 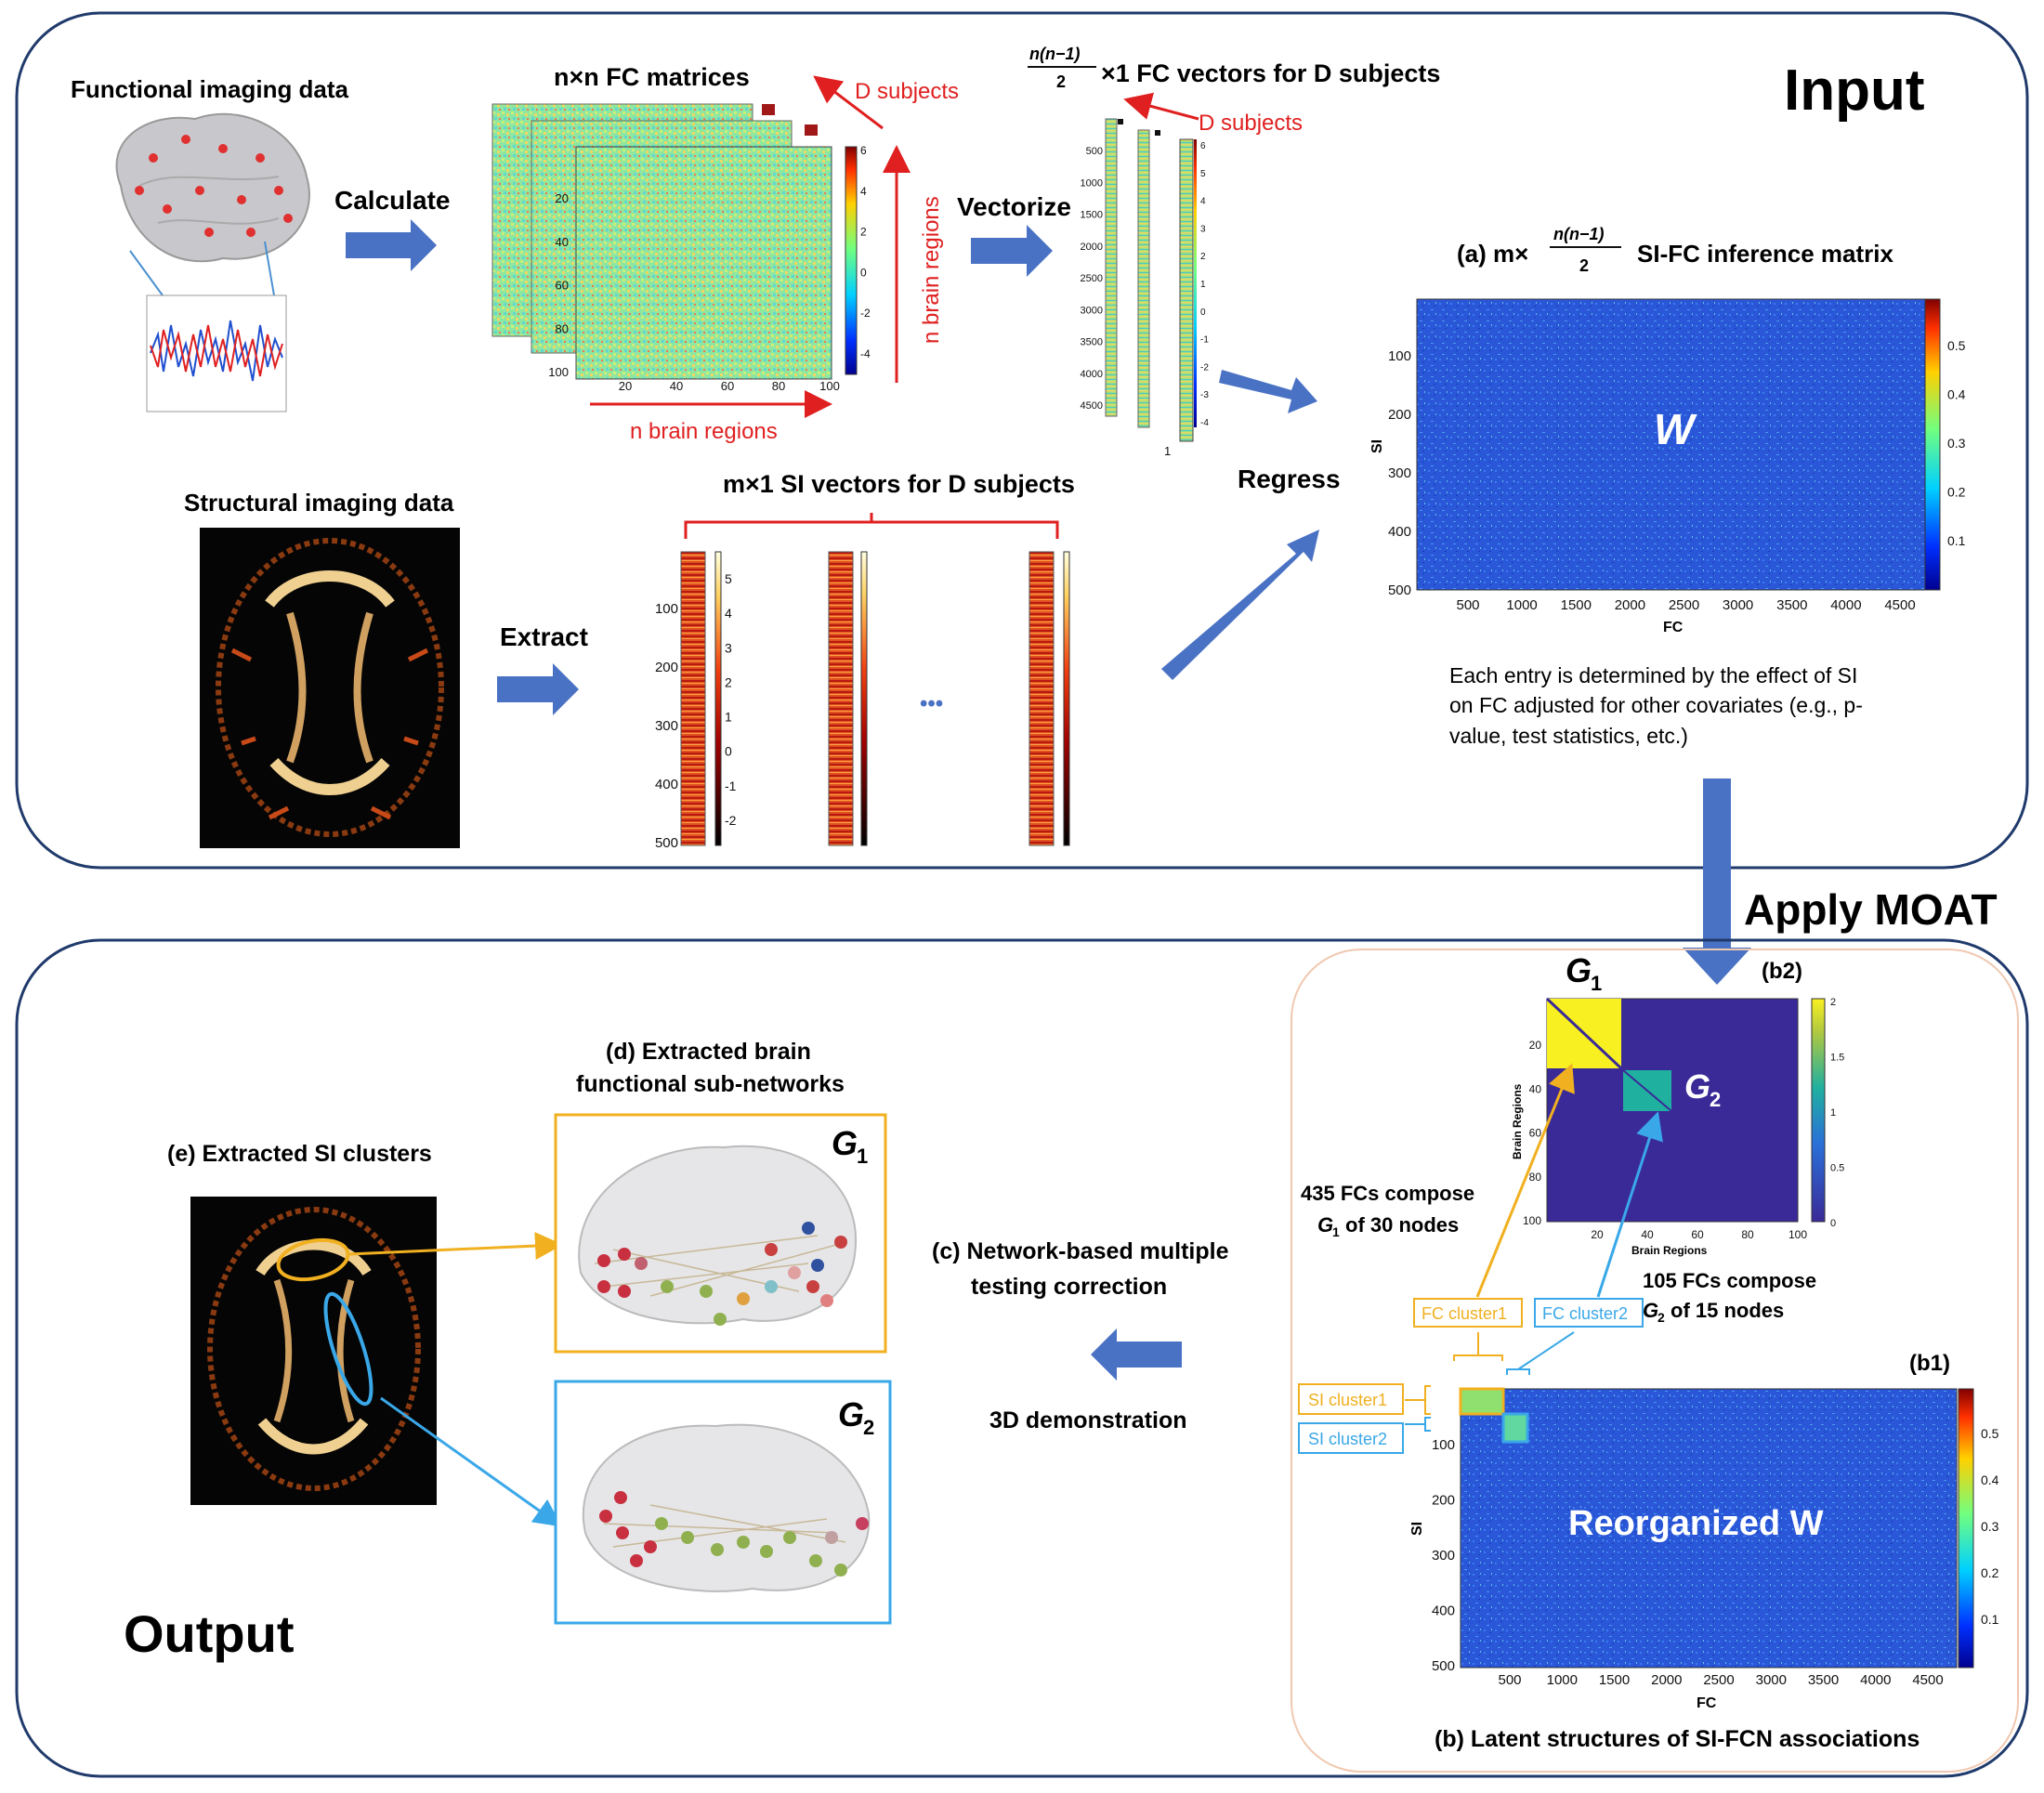 I want to click on si-vector-cbar-5: 0, so click(x=728, y=751).